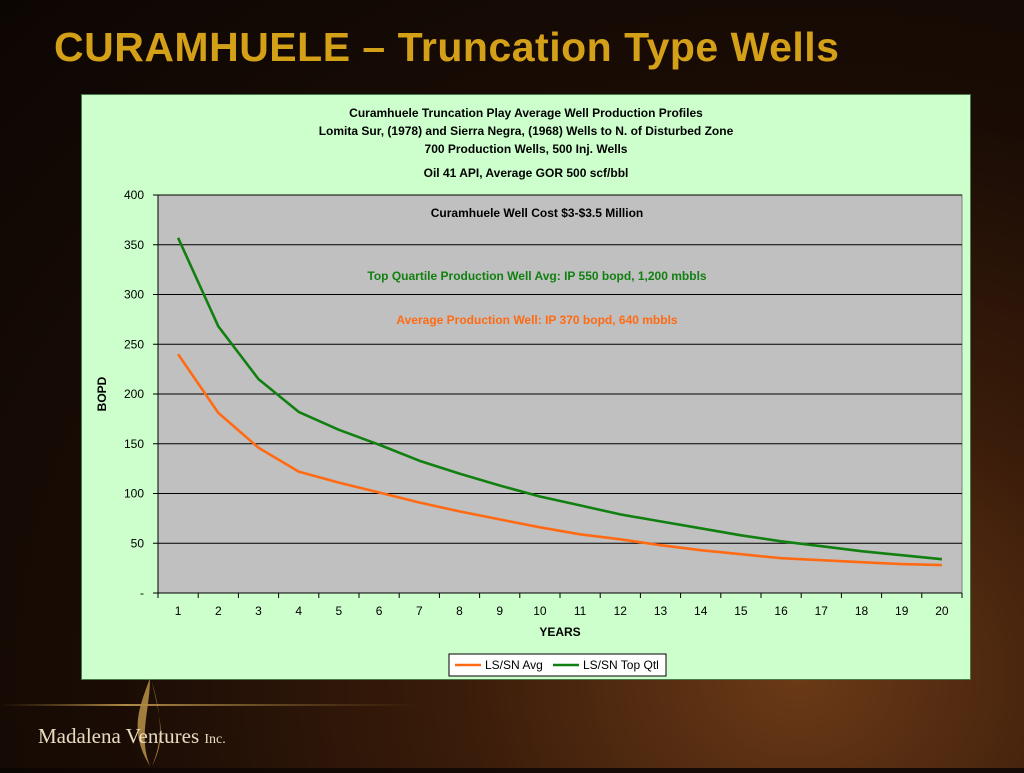 The width and height of the screenshot is (1024, 773). I want to click on y-tick-label: -, so click(142, 593).